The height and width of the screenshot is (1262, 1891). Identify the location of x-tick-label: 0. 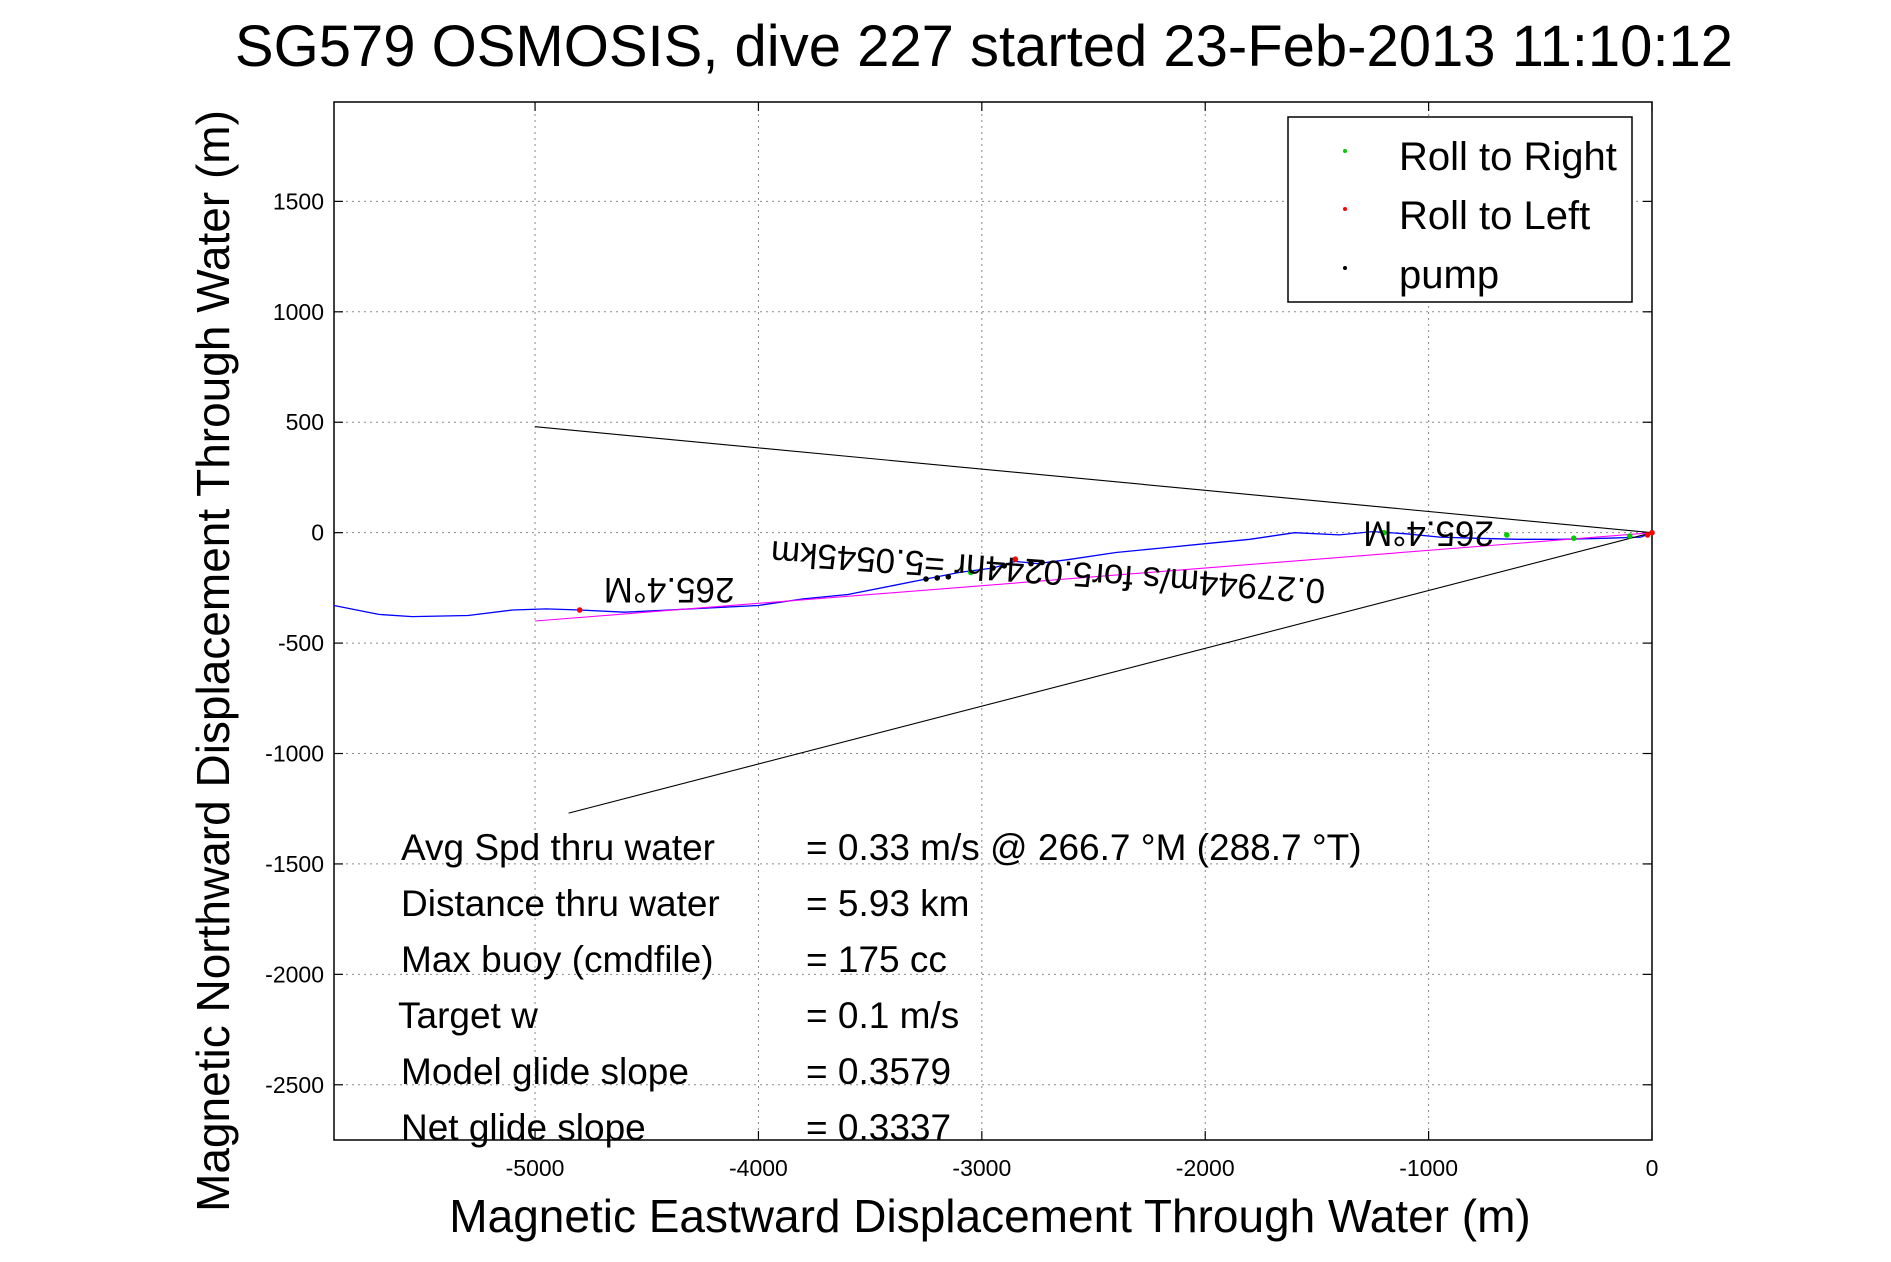
(1652, 1168).